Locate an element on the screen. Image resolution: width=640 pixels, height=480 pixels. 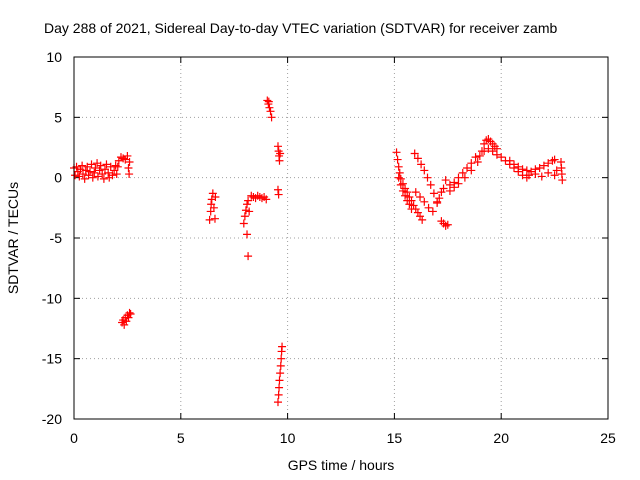
x-tick-label: 15 is located at coordinates (395, 438).